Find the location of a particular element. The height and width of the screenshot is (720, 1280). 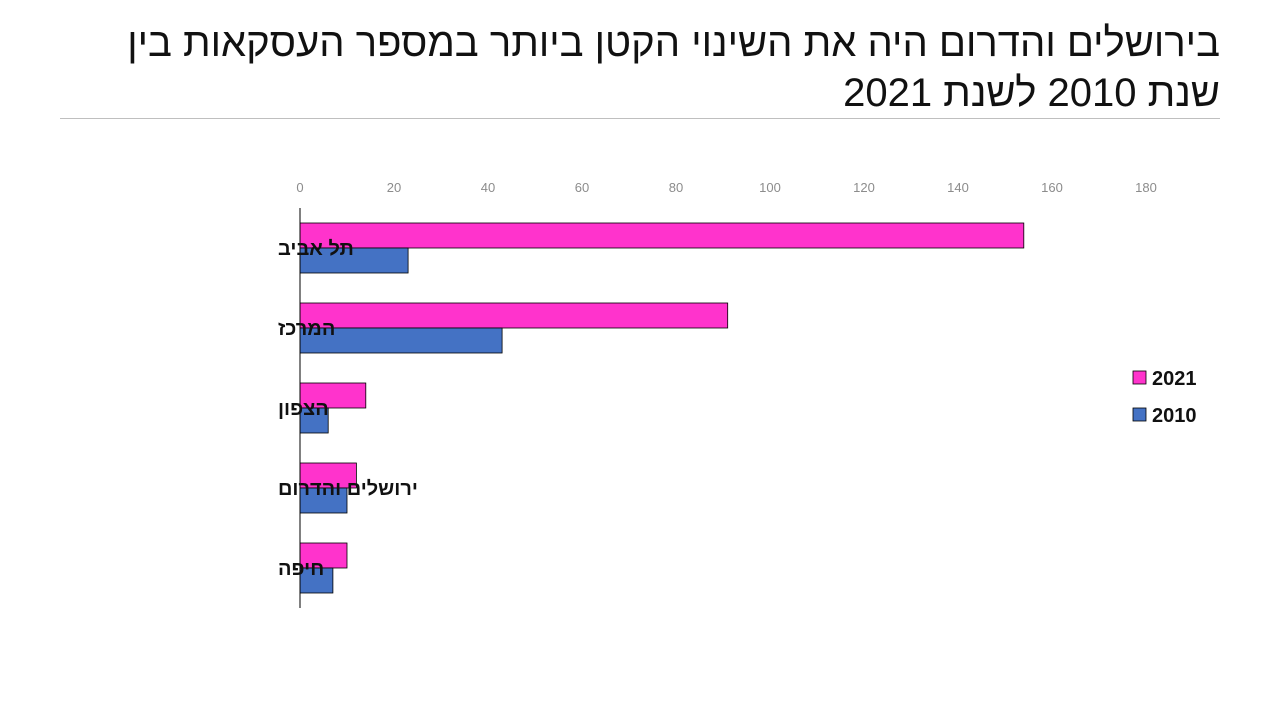

category-label: חיפה is located at coordinates (301, 569).